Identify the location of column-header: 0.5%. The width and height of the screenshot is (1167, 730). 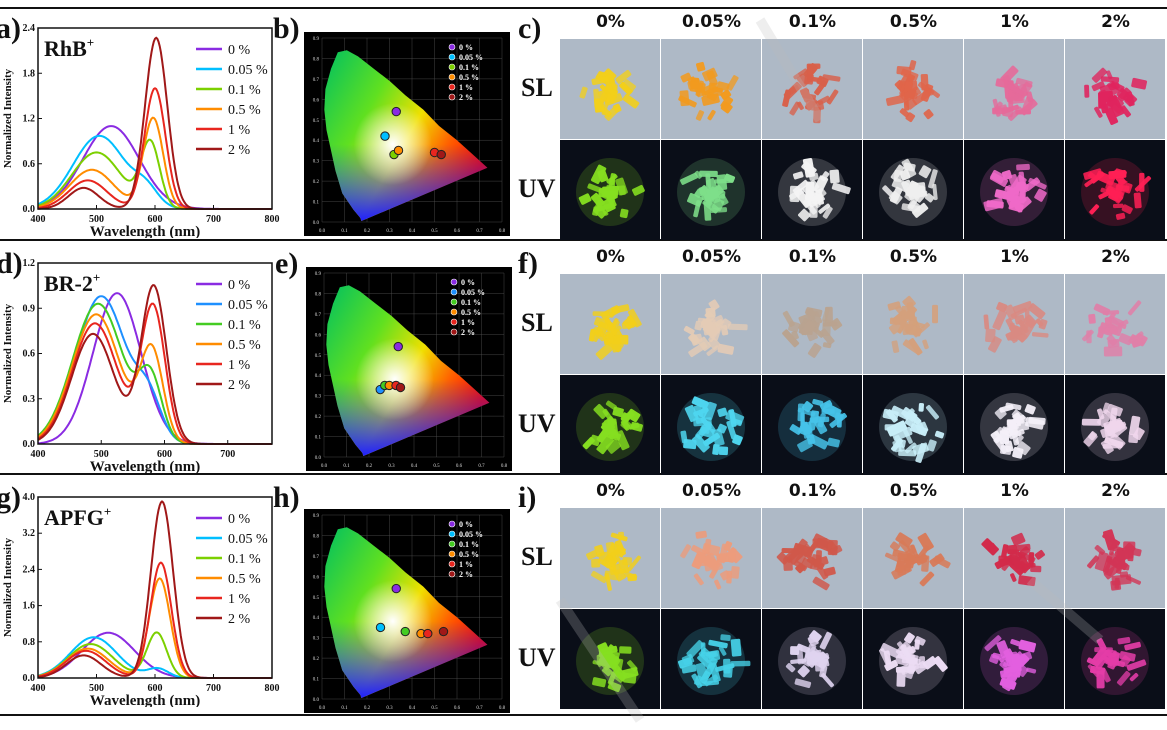
(913, 491).